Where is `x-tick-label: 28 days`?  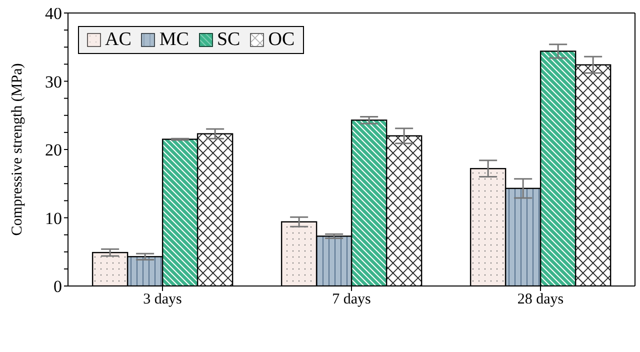
x-tick-label: 28 days is located at coordinates (540, 300).